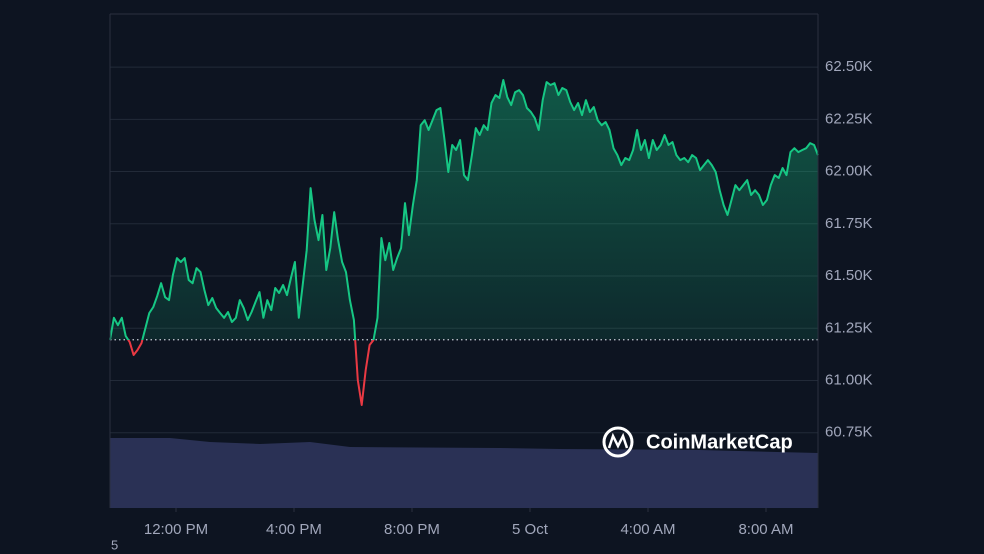  Describe the element at coordinates (849, 171) in the screenshot. I see `y-tick-label: 62.00K` at that location.